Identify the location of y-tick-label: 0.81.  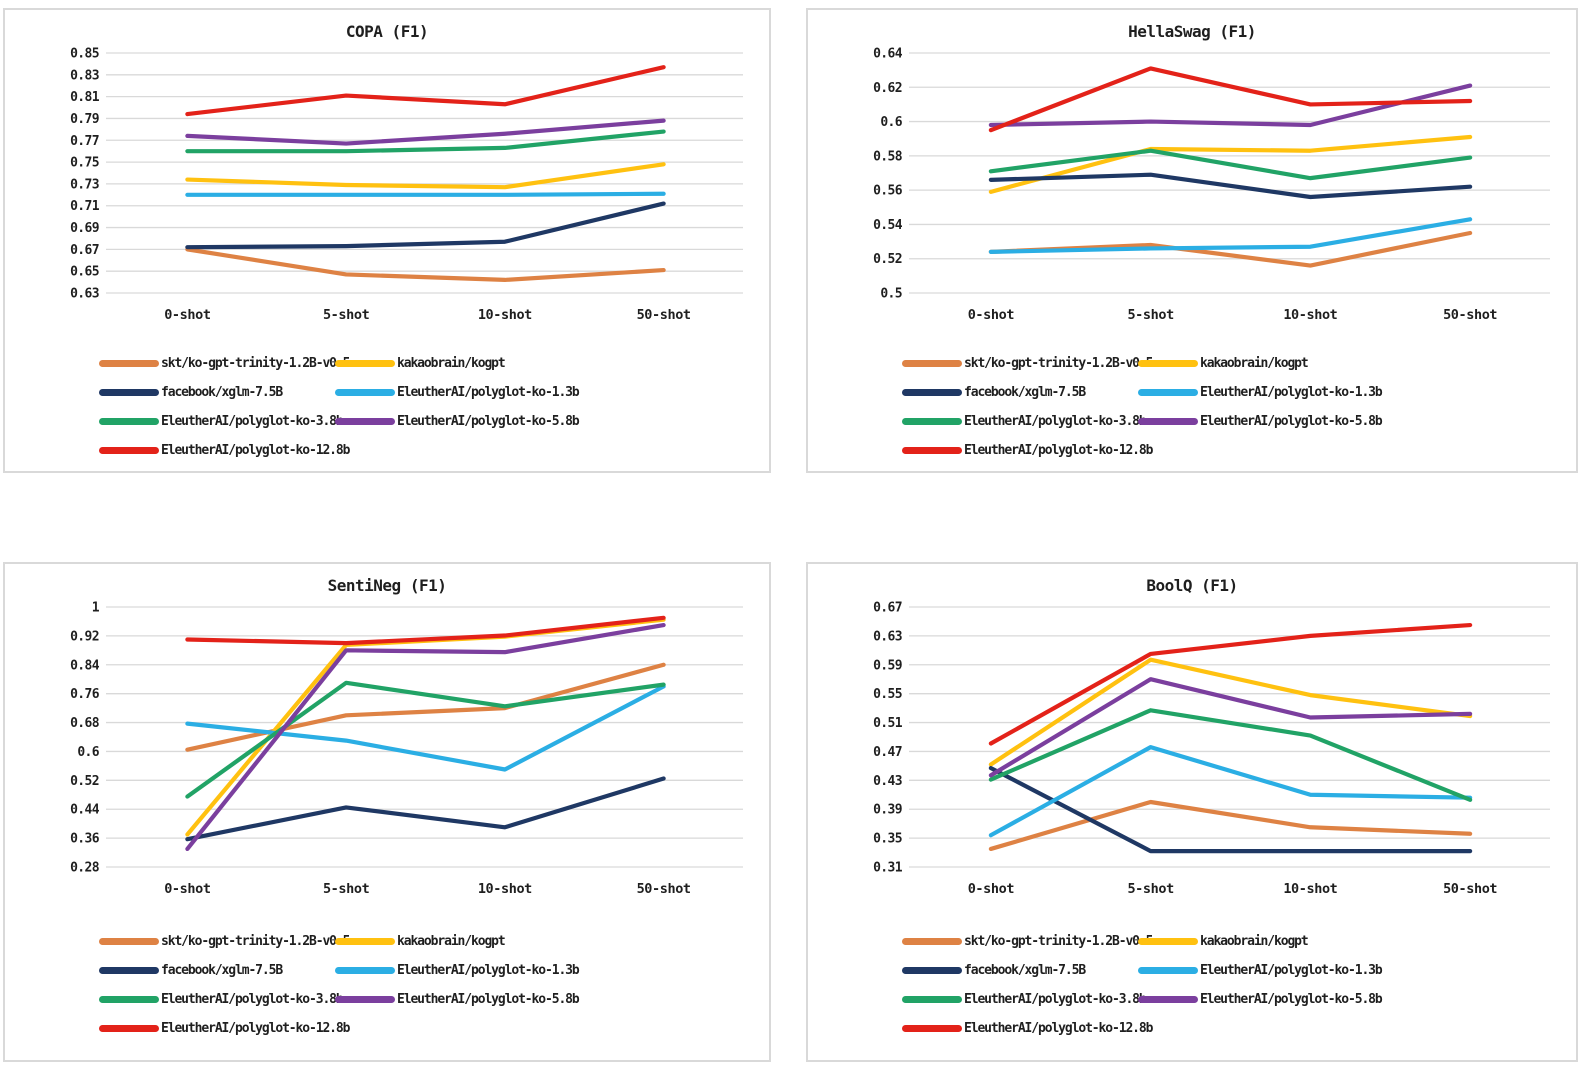
(85, 97).